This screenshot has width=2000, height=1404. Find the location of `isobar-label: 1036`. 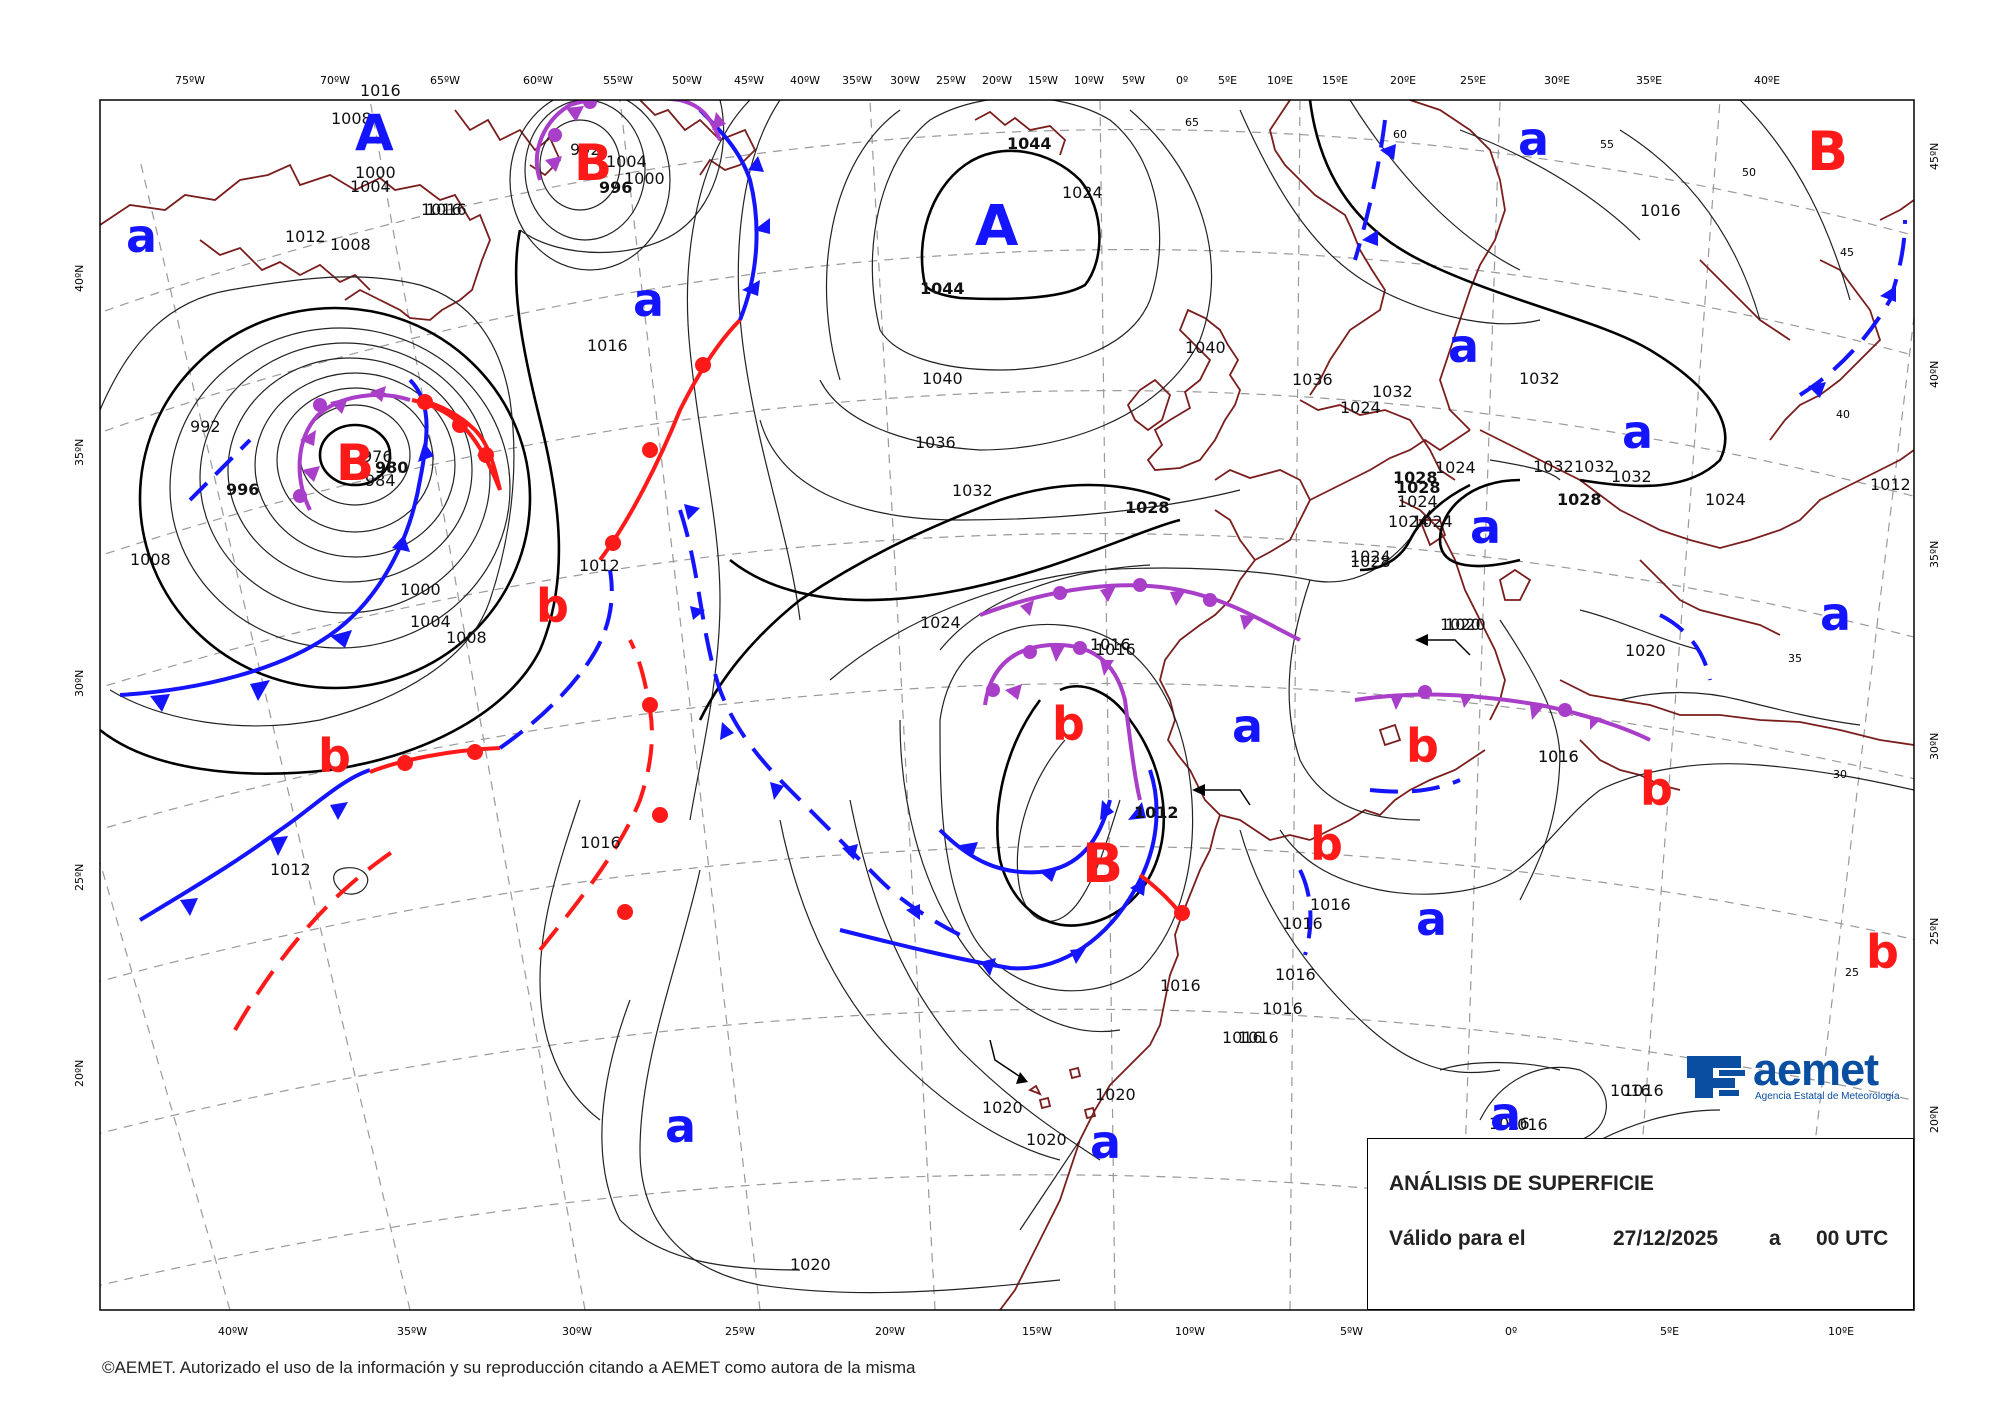

isobar-label: 1036 is located at coordinates (935, 442).